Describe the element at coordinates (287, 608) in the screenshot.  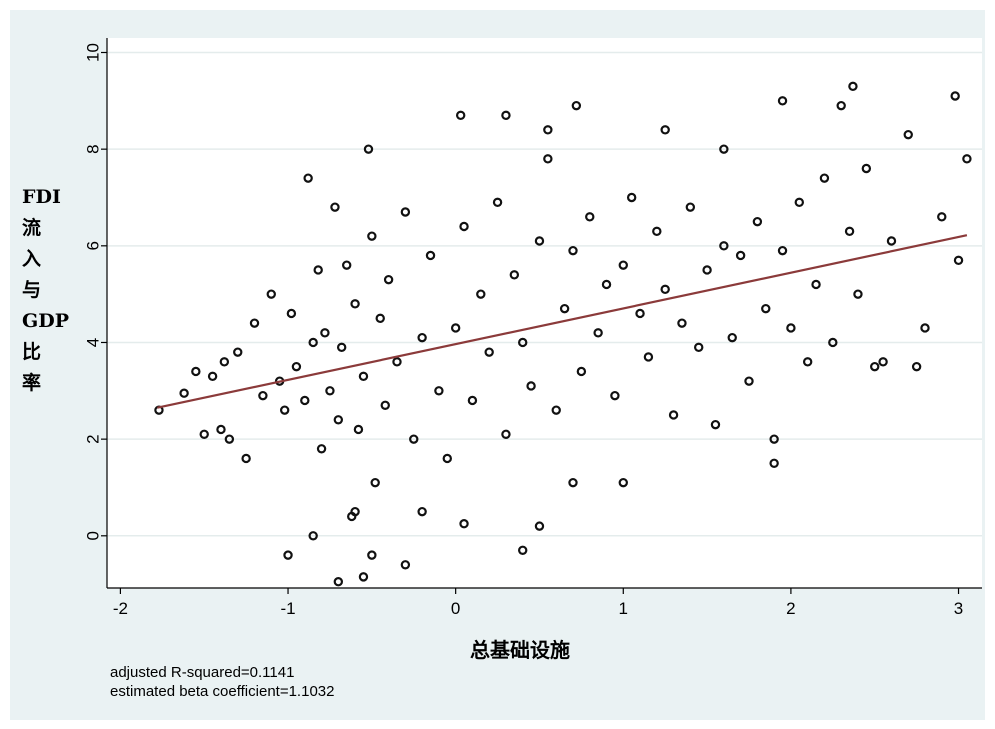
I see `x-tick-label: -1` at that location.